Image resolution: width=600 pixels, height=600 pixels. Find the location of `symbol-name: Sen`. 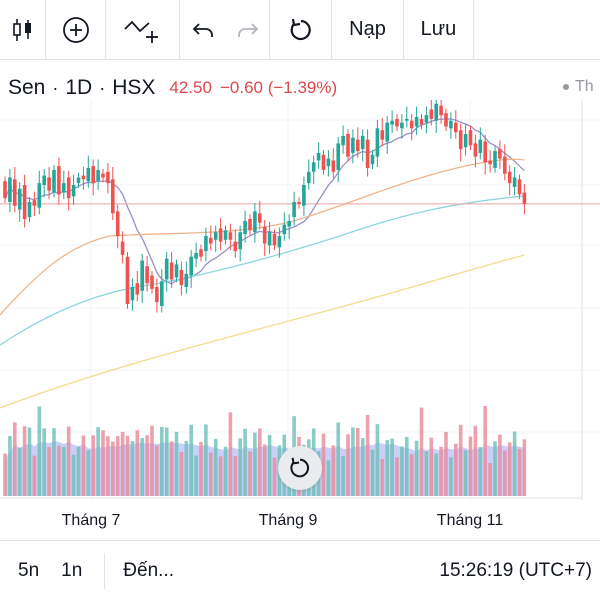

symbol-name: Sen is located at coordinates (27, 87).